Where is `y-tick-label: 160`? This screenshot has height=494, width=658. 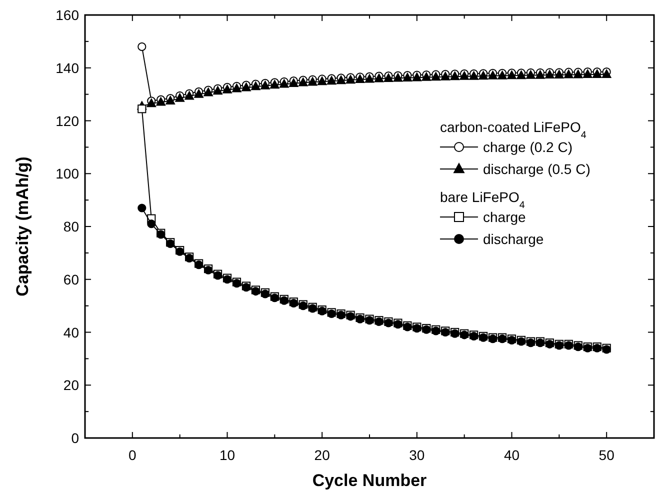 y-tick-label: 160 is located at coordinates (68, 15).